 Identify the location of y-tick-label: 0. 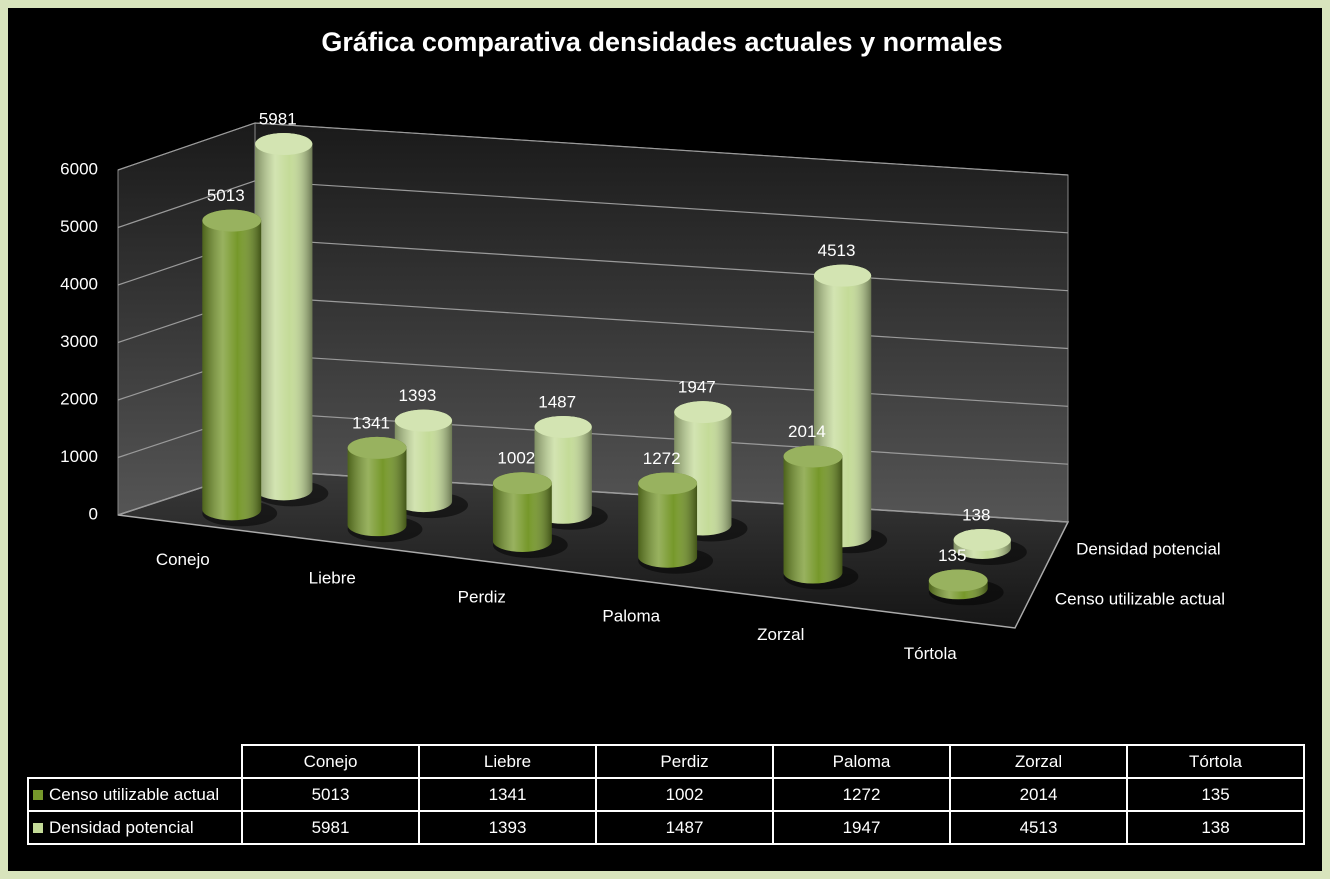
(93, 513).